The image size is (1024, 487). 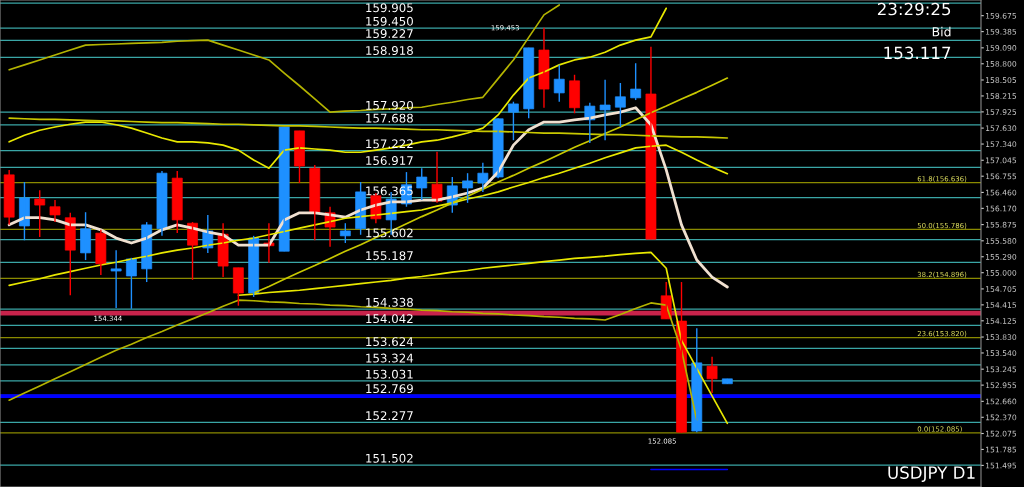 I want to click on ref-line-label: 155.187, so click(x=389, y=256).